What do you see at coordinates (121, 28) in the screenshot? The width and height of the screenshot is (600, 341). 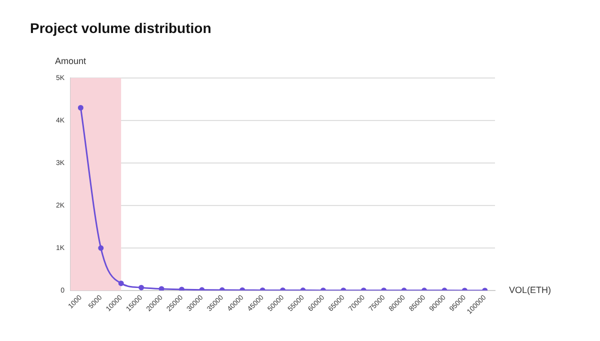 I see `chart-title: Project volume distribution` at bounding box center [121, 28].